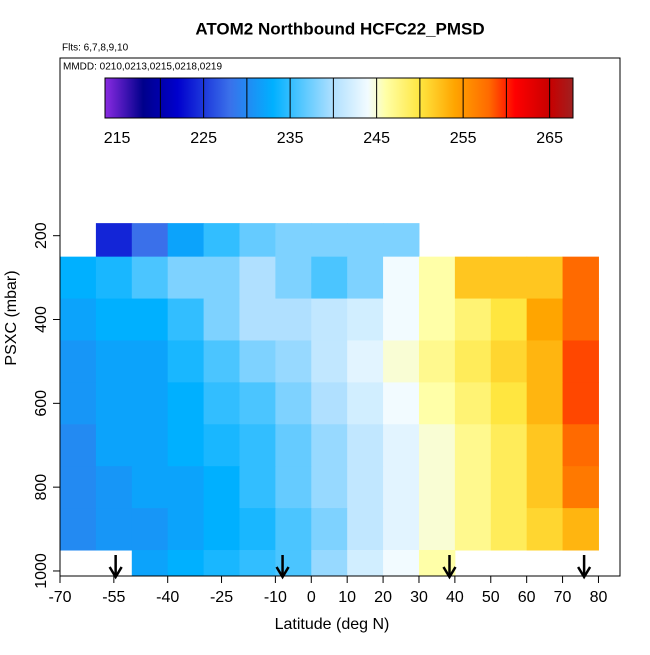  I want to click on x-tick-label: 30, so click(419, 597).